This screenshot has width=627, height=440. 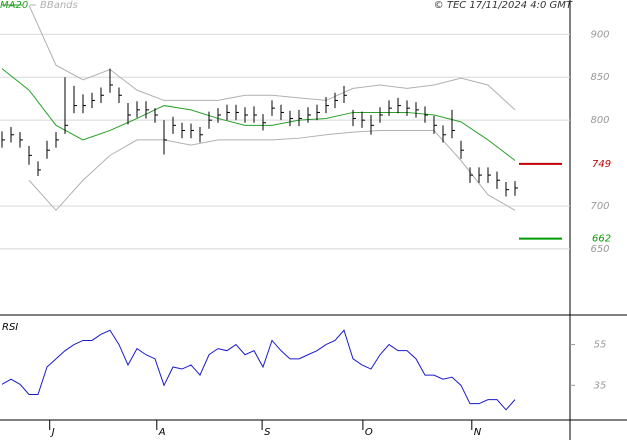 What do you see at coordinates (369, 432) in the screenshot?
I see `x-tick-label: O` at bounding box center [369, 432].